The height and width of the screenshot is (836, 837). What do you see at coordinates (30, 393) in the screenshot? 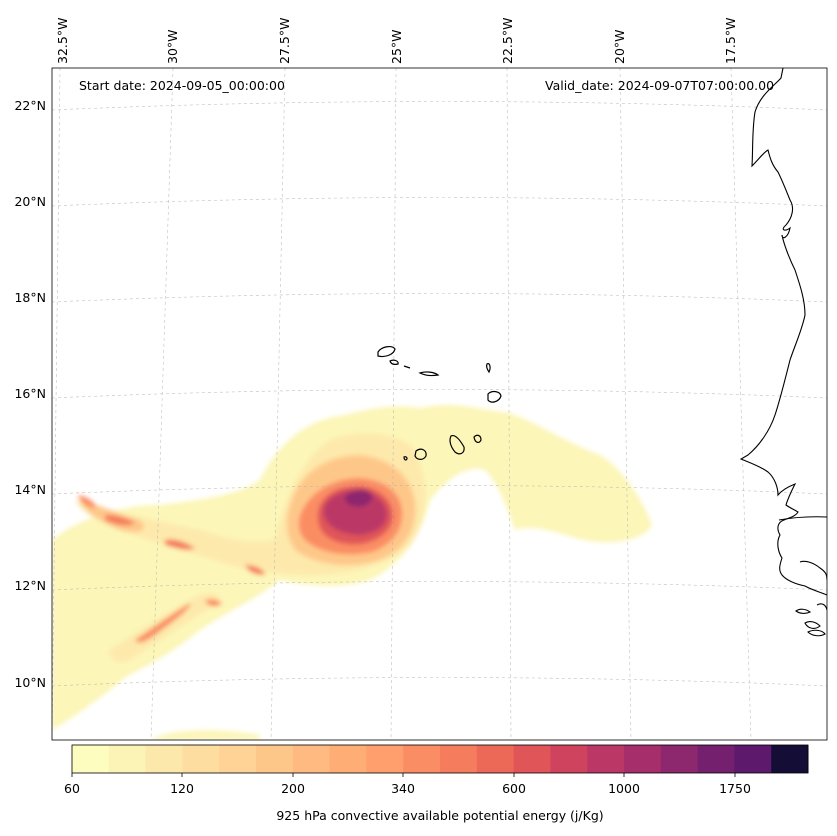
I see `lat-label-16: 16°N` at bounding box center [30, 393].